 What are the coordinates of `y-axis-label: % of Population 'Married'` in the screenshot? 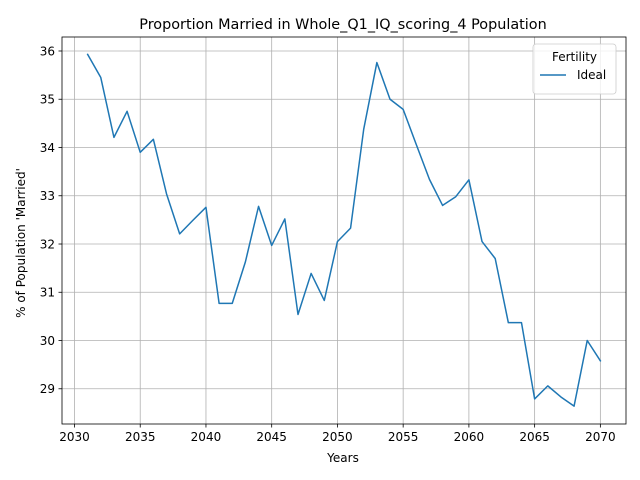 It's located at (21, 243).